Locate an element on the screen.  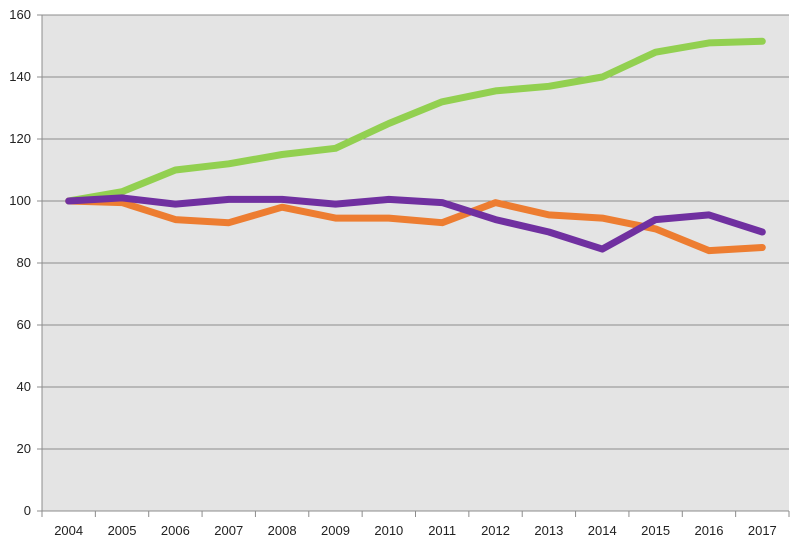
y-tick-label: 0 is located at coordinates (27, 510).